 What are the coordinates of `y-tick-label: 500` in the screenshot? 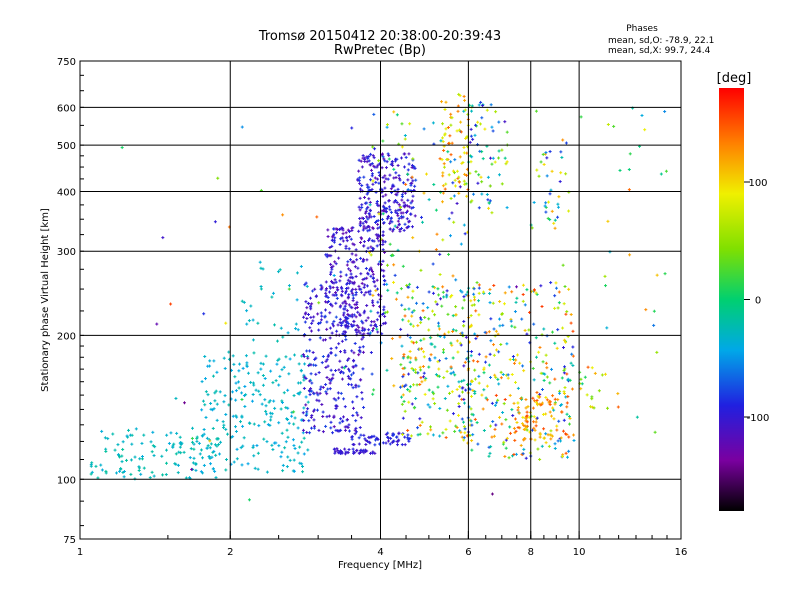 It's located at (66, 146).